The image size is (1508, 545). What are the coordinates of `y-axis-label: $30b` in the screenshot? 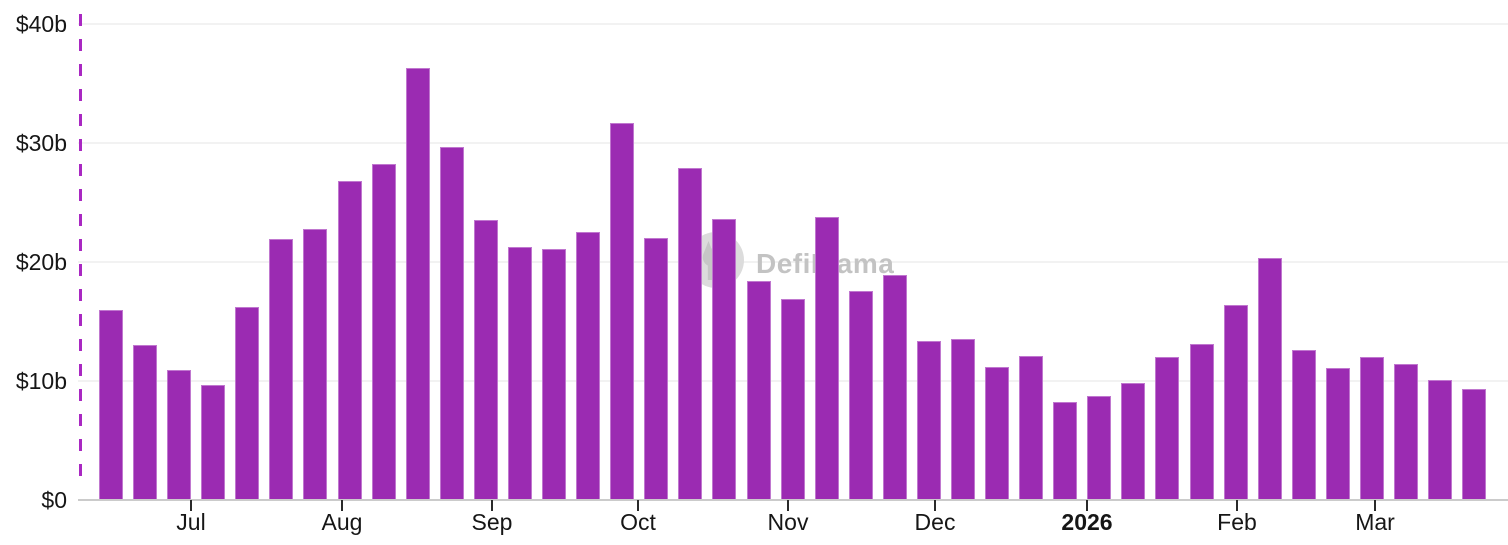 It's located at (41, 143).